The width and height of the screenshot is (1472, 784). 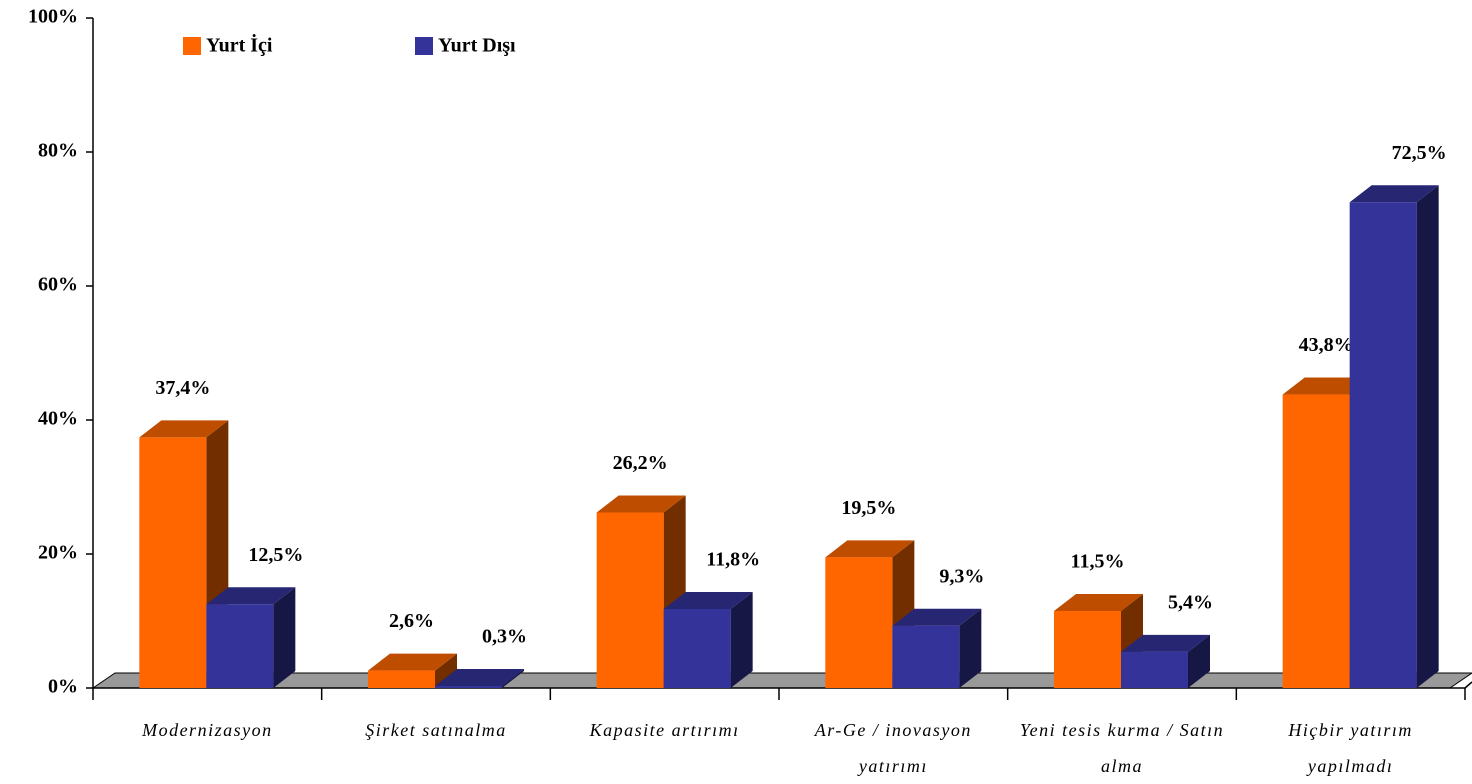 I want to click on y-tick-label: 60%, so click(x=58, y=285).